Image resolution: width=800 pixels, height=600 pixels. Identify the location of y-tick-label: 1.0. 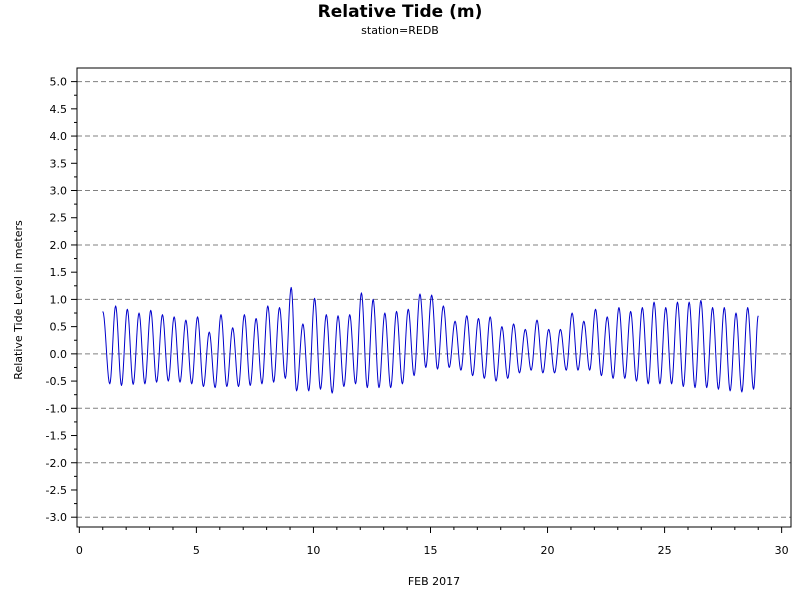
(59, 299).